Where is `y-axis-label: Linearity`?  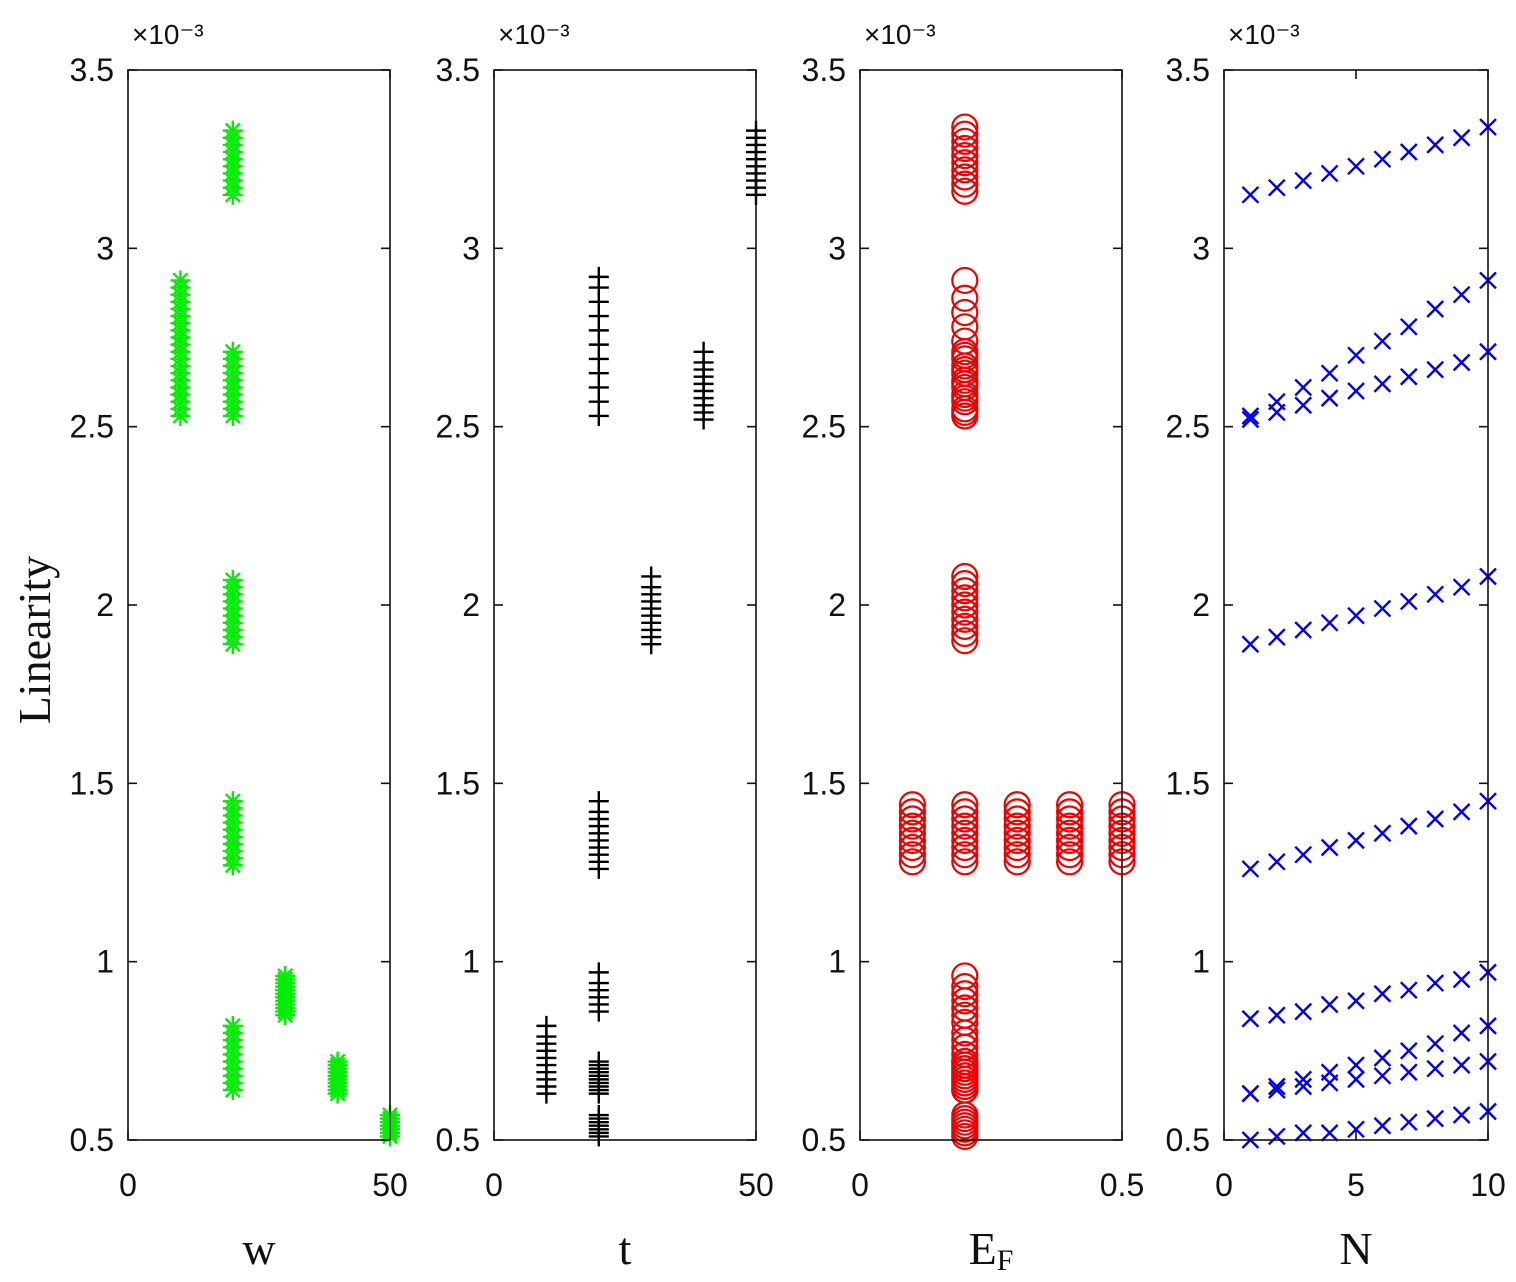
y-axis-label: Linearity is located at coordinates (34, 640).